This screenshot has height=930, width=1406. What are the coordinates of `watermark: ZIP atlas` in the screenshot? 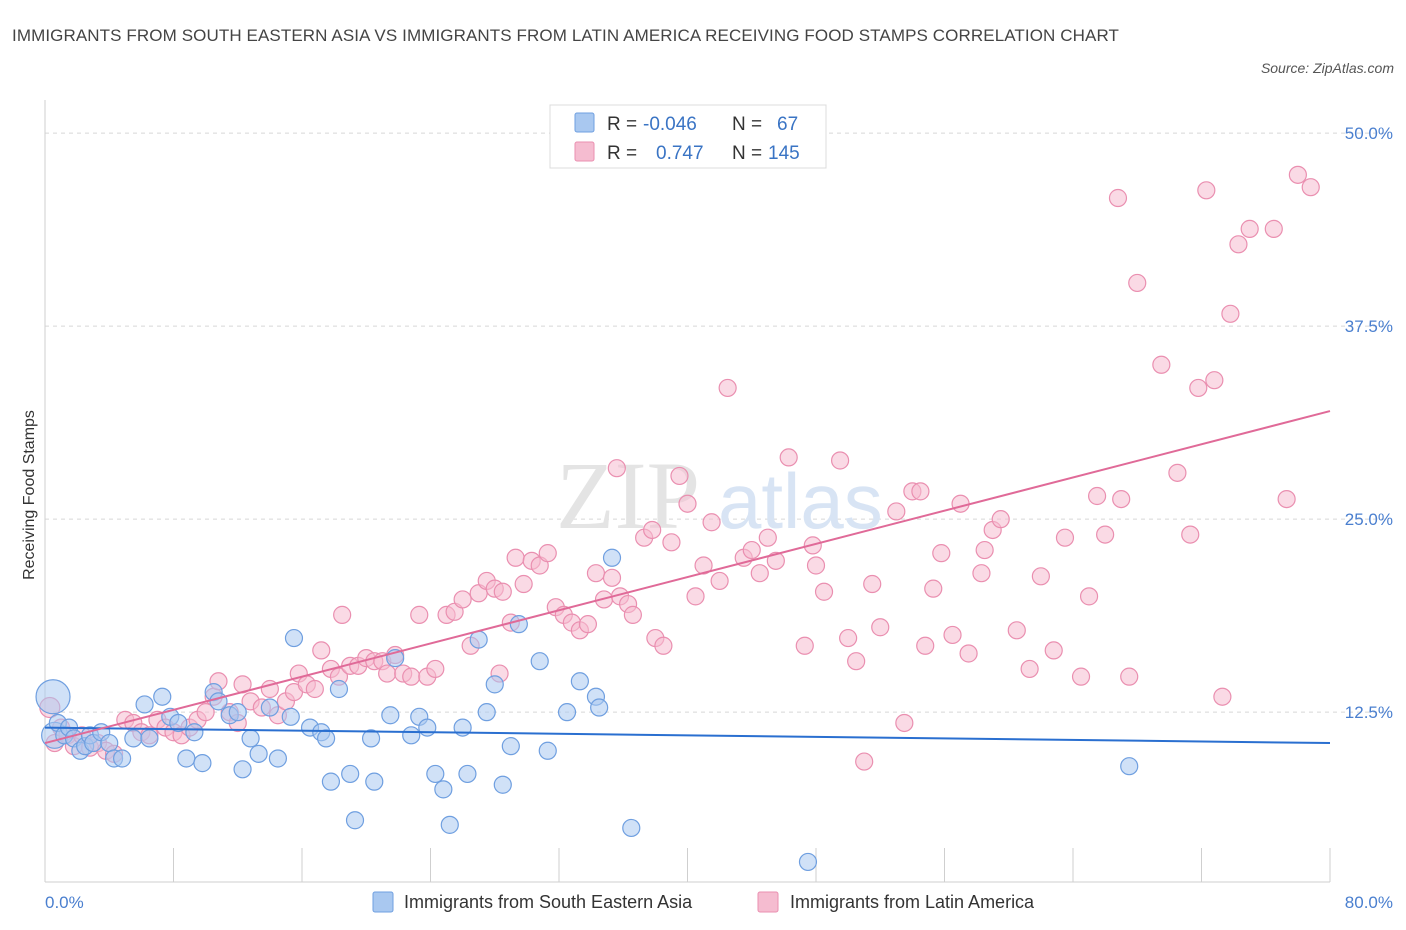 It's located at (719, 495).